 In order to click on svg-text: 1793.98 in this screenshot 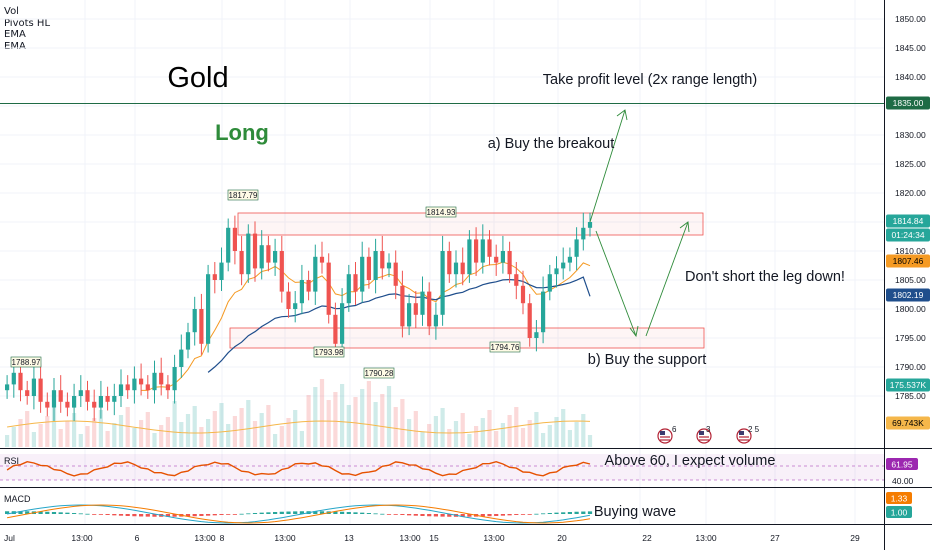, I will do `click(329, 352)`.